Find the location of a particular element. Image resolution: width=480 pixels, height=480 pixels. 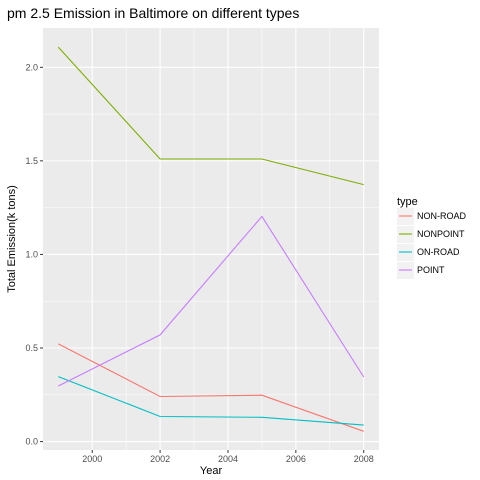

y-axis-title: Total Emission(k tons) is located at coordinates (12, 239).